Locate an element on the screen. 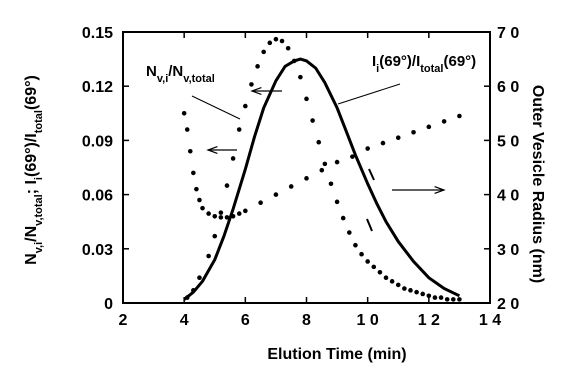 This screenshot has height=366, width=561. annotation-intensity-ratio: Ii(69°)/Itotal(69°) is located at coordinates (424, 64).